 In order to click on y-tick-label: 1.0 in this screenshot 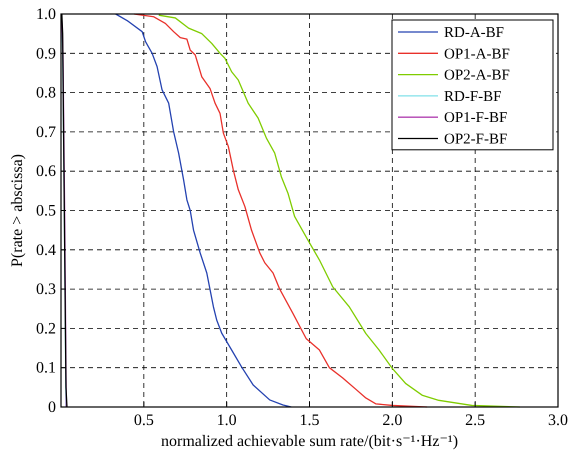, I will do `click(46, 14)`.